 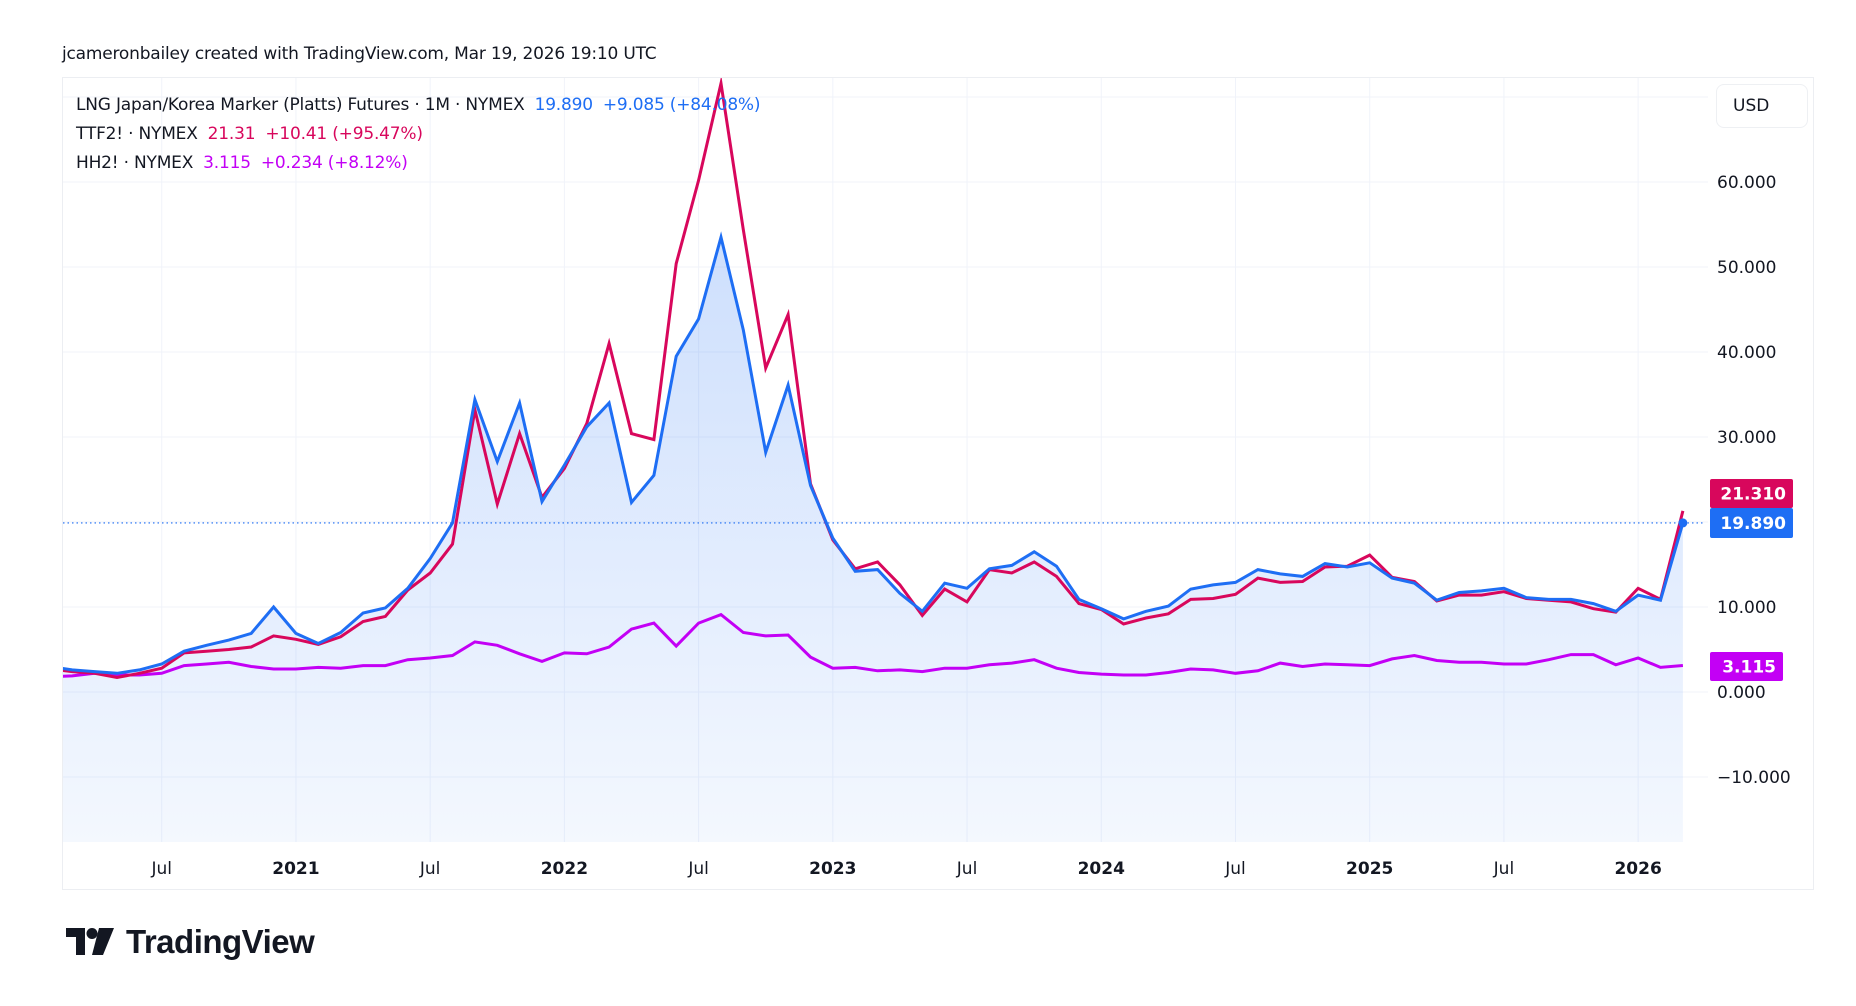 I want to click on legend-value: 3.115, so click(x=227, y=163).